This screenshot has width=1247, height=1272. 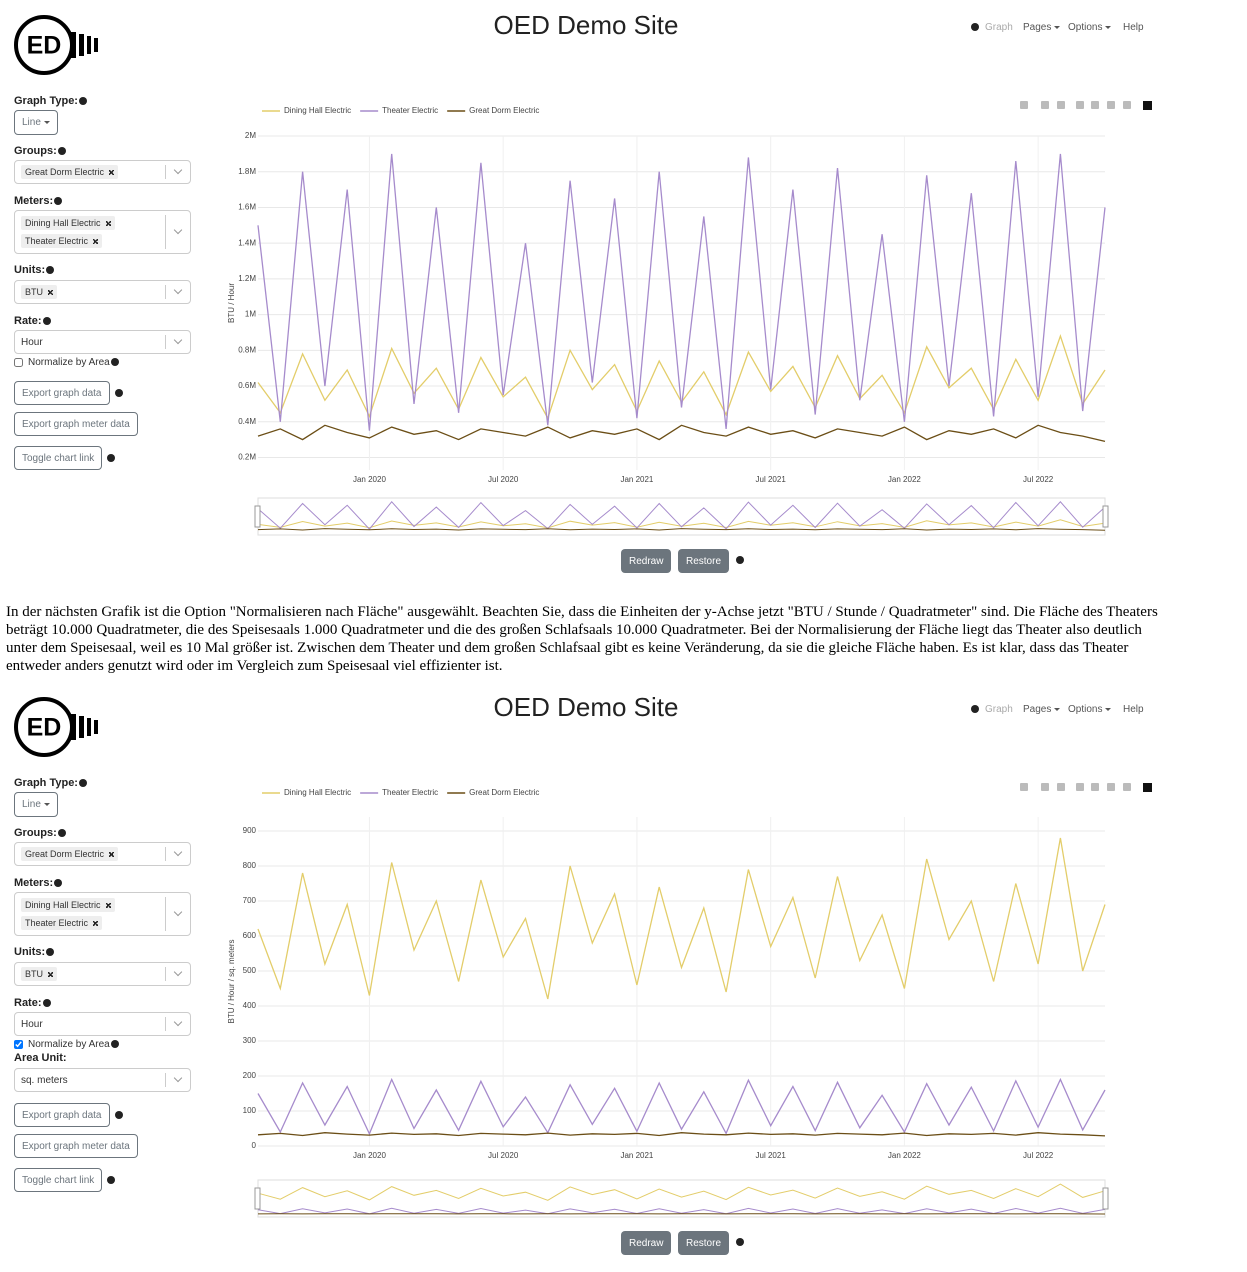 What do you see at coordinates (250, 865) in the screenshot?
I see `y-tick-label: 800` at bounding box center [250, 865].